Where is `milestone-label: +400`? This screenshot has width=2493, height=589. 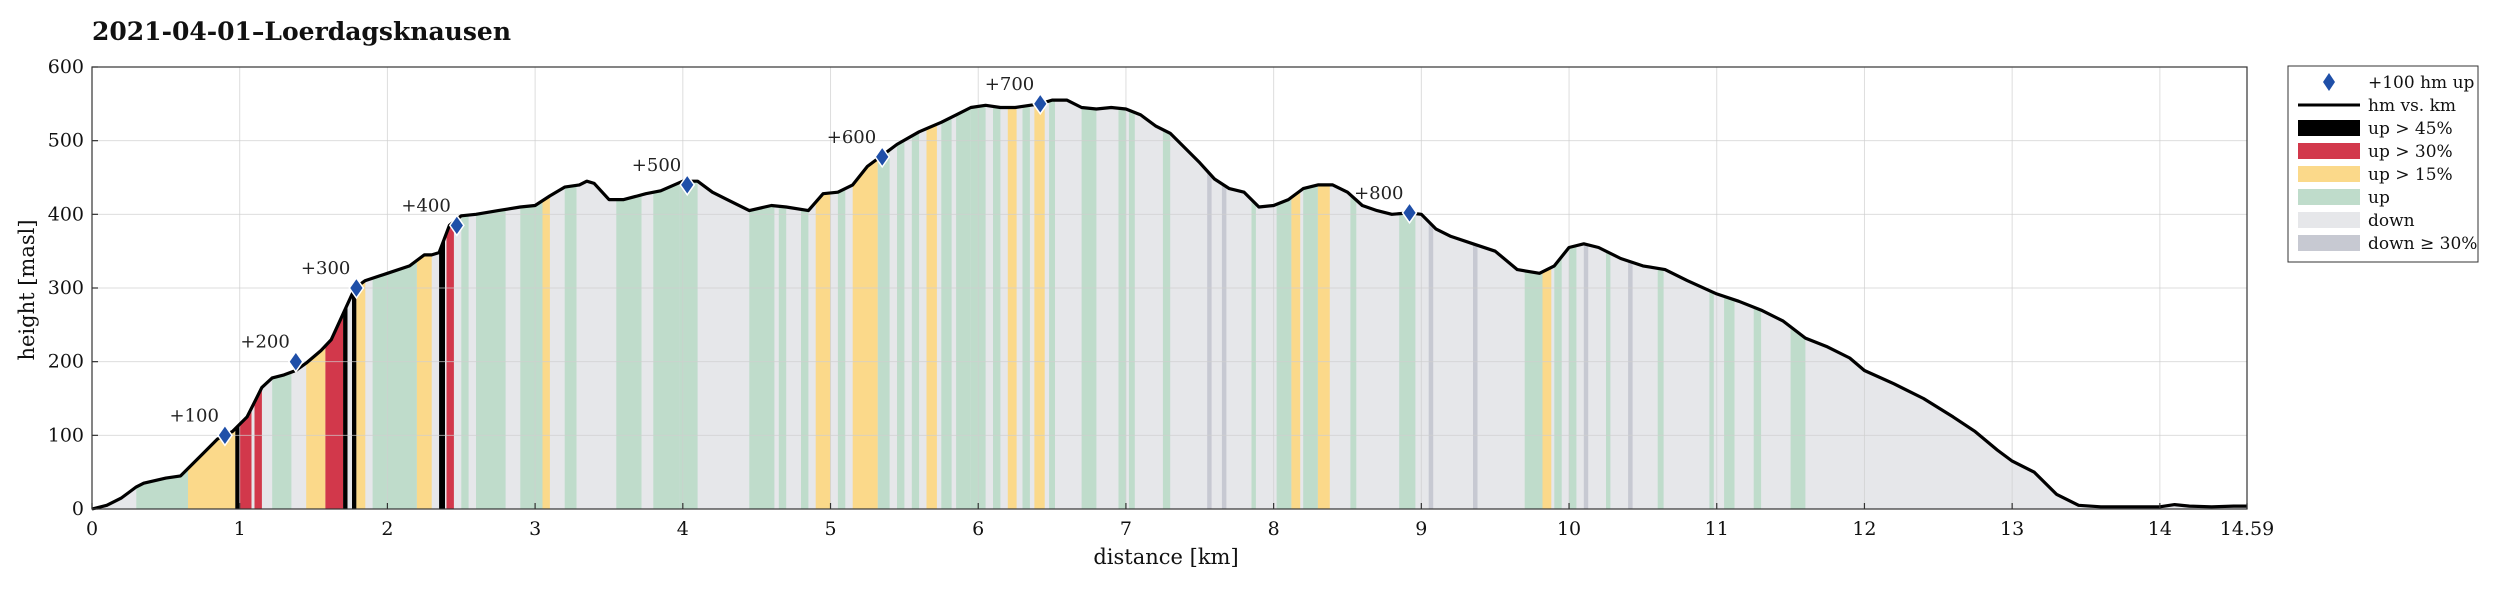 milestone-label: +400 is located at coordinates (425, 205).